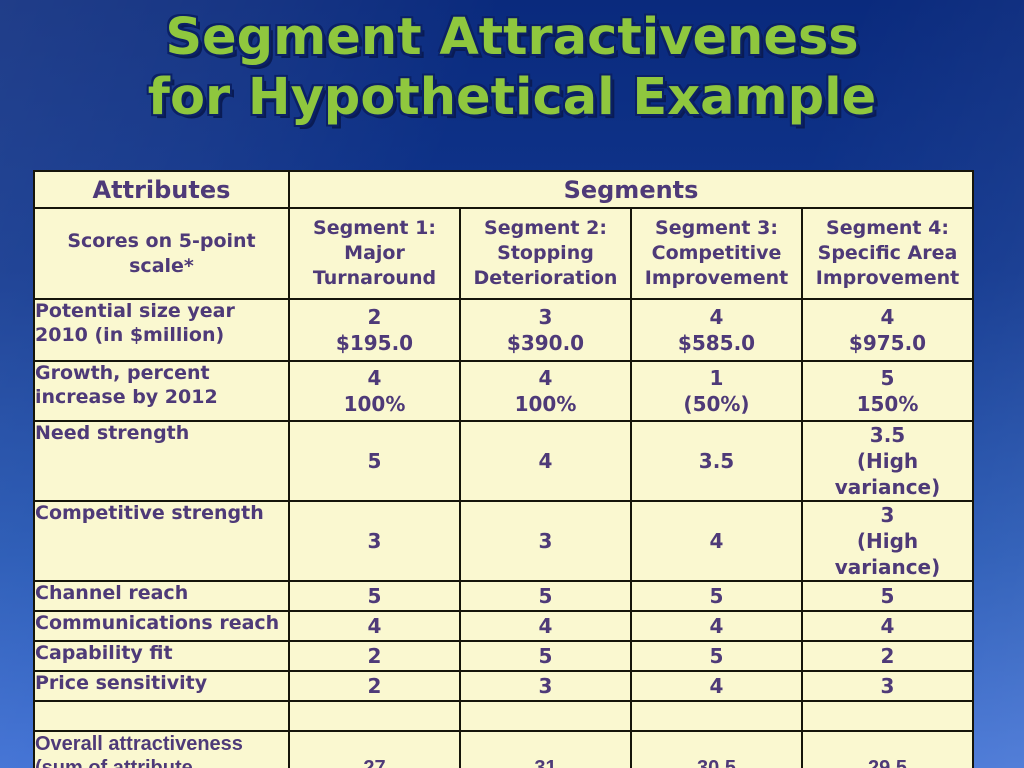 The image size is (1024, 768). Describe the element at coordinates (716, 749) in the screenshot. I see `value-cell: 30.5` at that location.